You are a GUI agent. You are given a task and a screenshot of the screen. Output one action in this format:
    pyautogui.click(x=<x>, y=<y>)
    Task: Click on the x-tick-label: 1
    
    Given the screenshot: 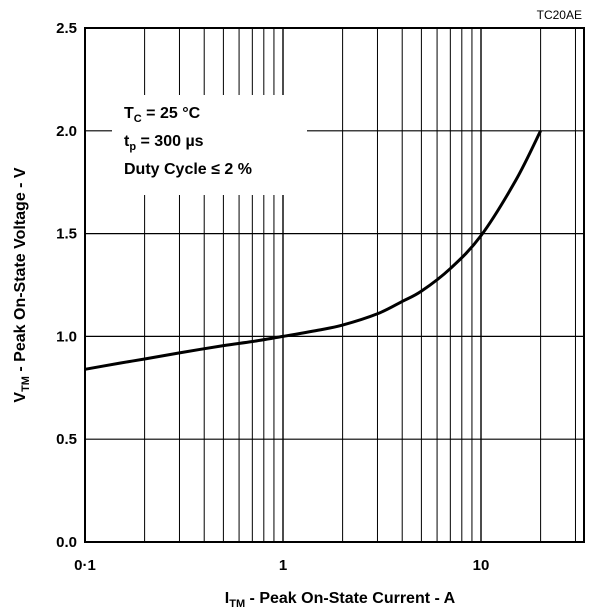 What is the action you would take?
    pyautogui.click(x=283, y=565)
    